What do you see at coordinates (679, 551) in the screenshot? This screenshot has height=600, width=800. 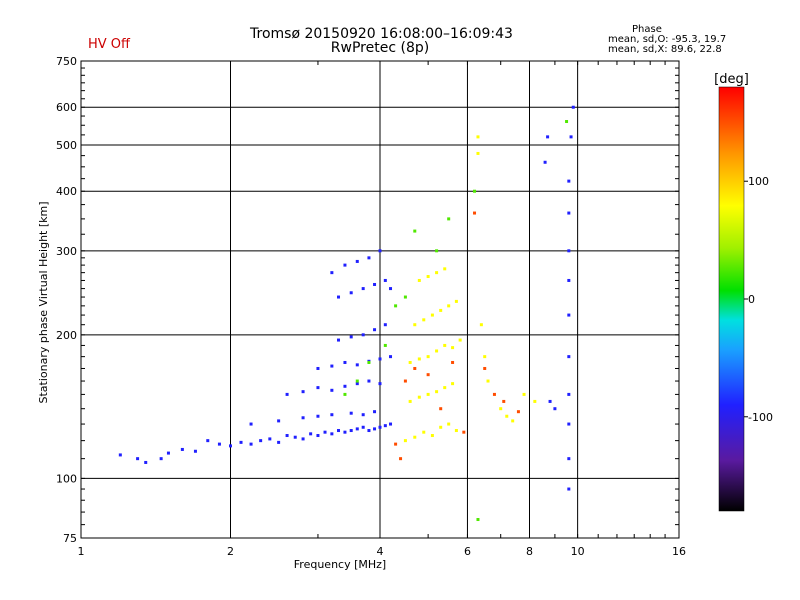 I see `x-tick-label: 16` at bounding box center [679, 551].